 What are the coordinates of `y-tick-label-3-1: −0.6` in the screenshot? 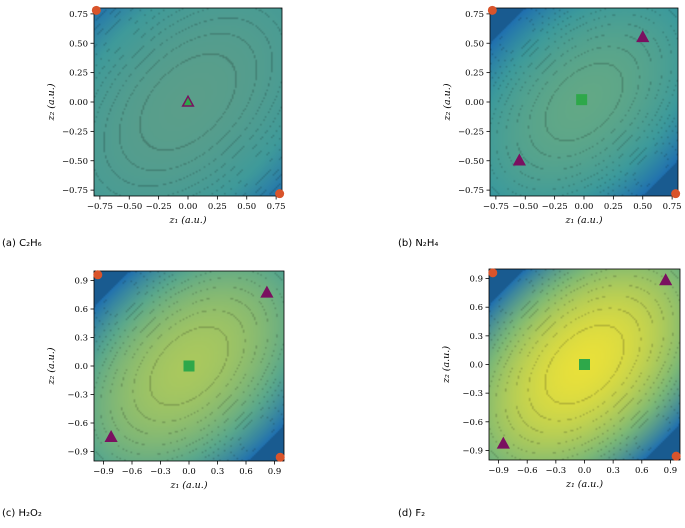 It's located at (472, 423).